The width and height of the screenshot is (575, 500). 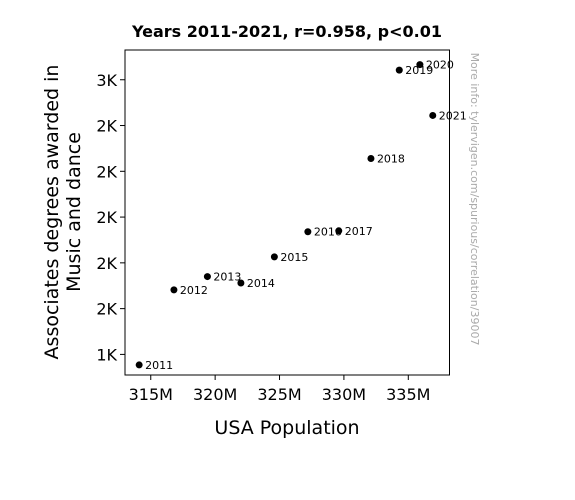 I want to click on x-tick-label: 325M, so click(x=279, y=394).